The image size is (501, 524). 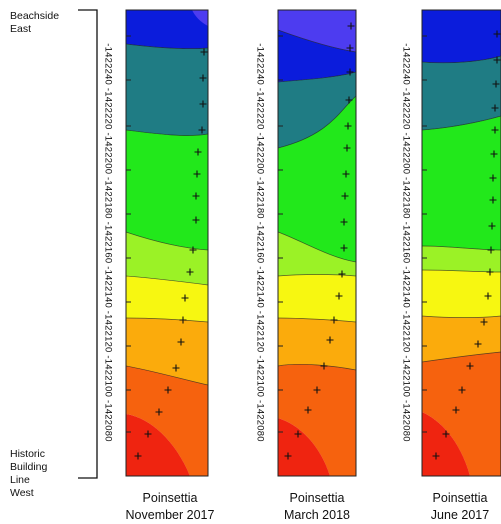 I want to click on contour-panel-march-2018, so click(x=317, y=243).